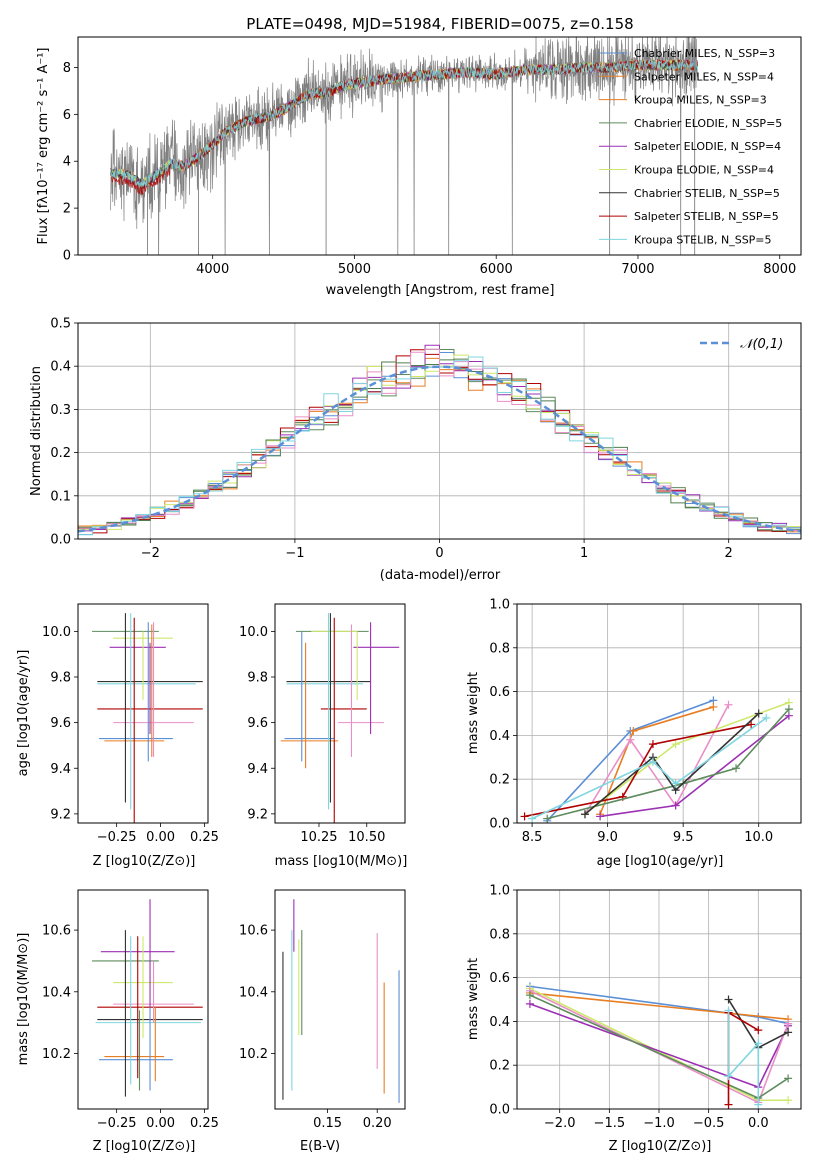  Describe the element at coordinates (327, 1123) in the screenshot. I see `x-tick-label: 0.15` at that location.